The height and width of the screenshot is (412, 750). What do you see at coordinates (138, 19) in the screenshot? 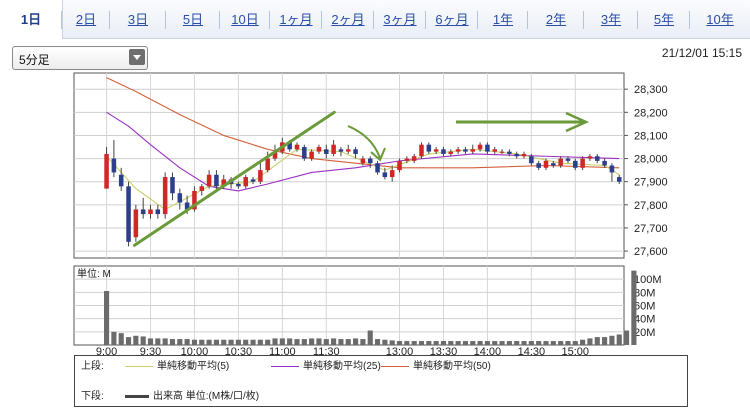
I see `tab-3: 3日` at bounding box center [138, 19].